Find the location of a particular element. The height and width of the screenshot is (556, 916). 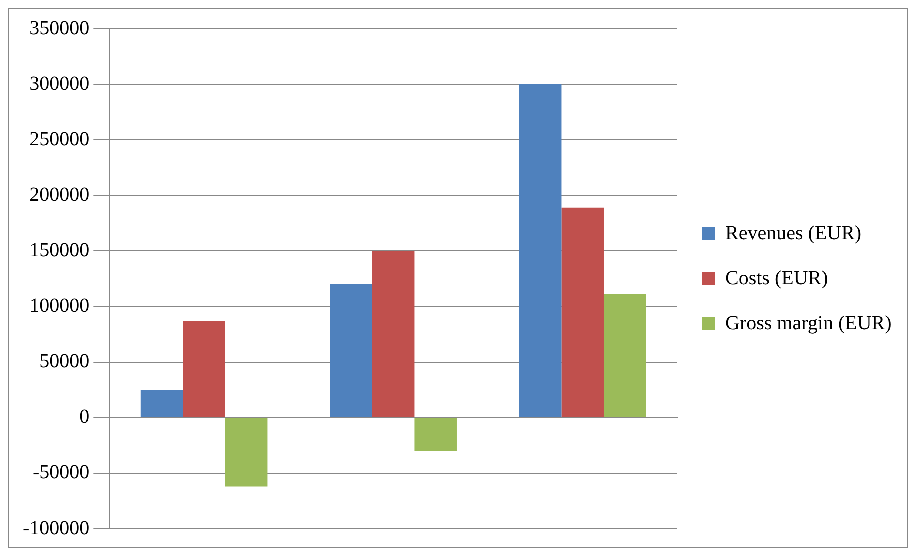

y-tick-label: 100000 is located at coordinates (60, 306).